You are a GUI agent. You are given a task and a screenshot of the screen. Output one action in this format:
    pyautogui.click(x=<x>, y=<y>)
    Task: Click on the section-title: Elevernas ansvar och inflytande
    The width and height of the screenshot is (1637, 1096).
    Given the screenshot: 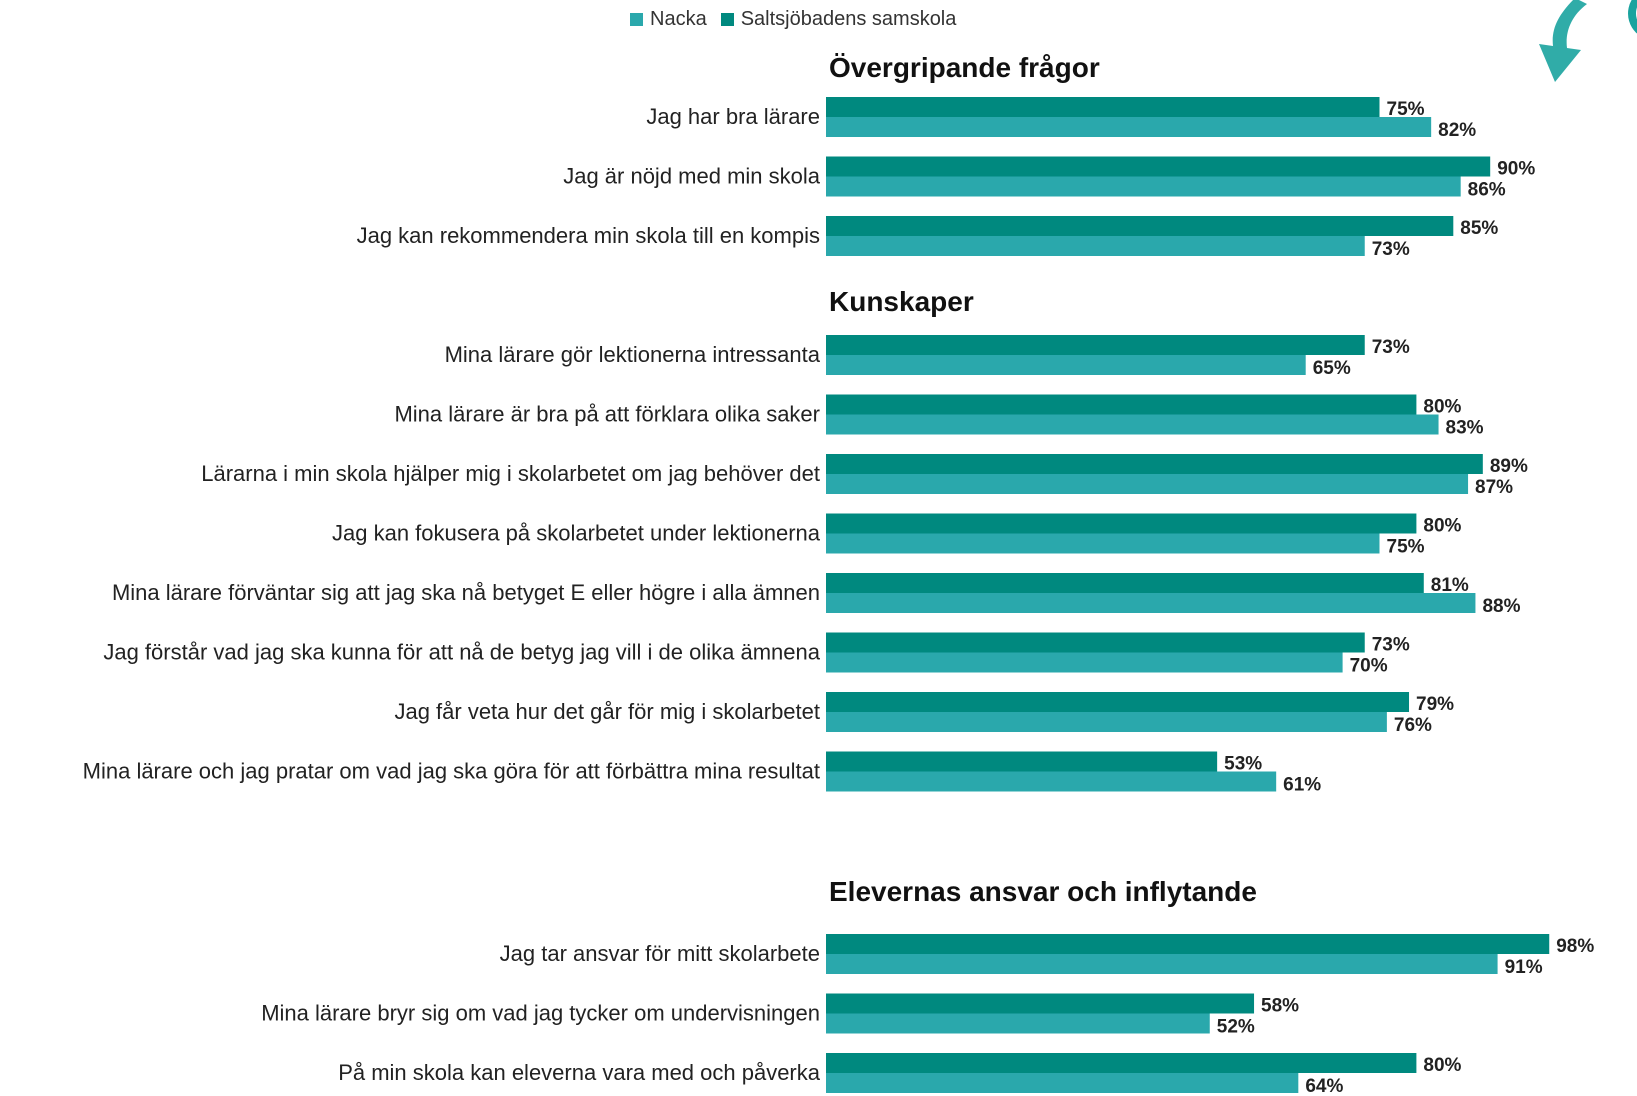 What is the action you would take?
    pyautogui.click(x=1043, y=891)
    